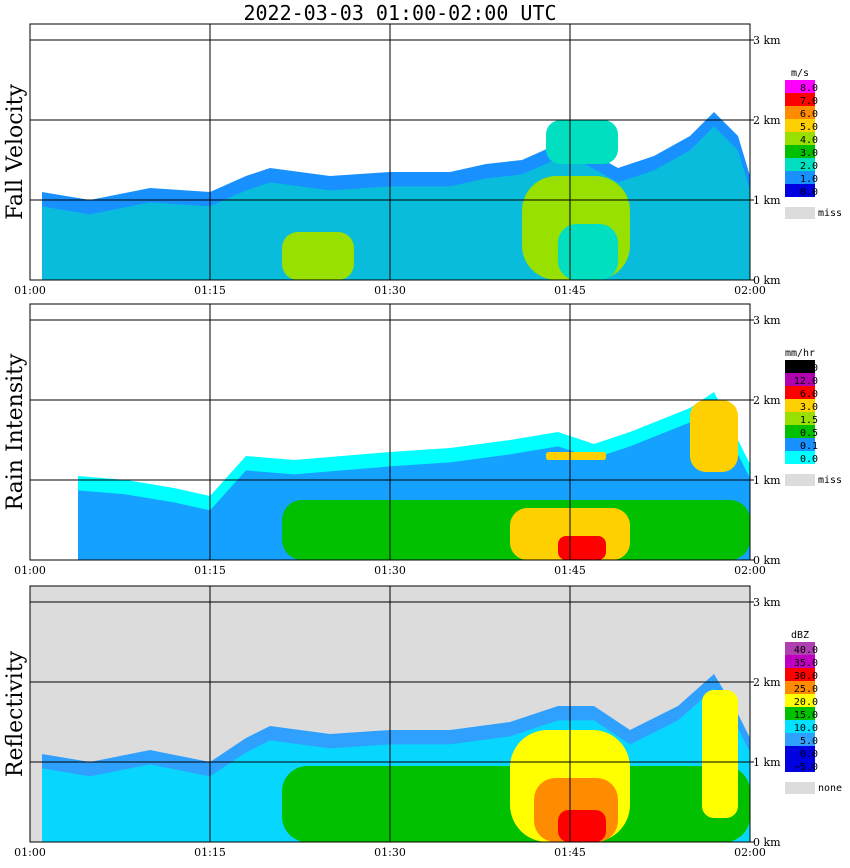 This screenshot has width=850, height=868. I want to click on panel3-time-tick-1: 01:15, so click(210, 852).